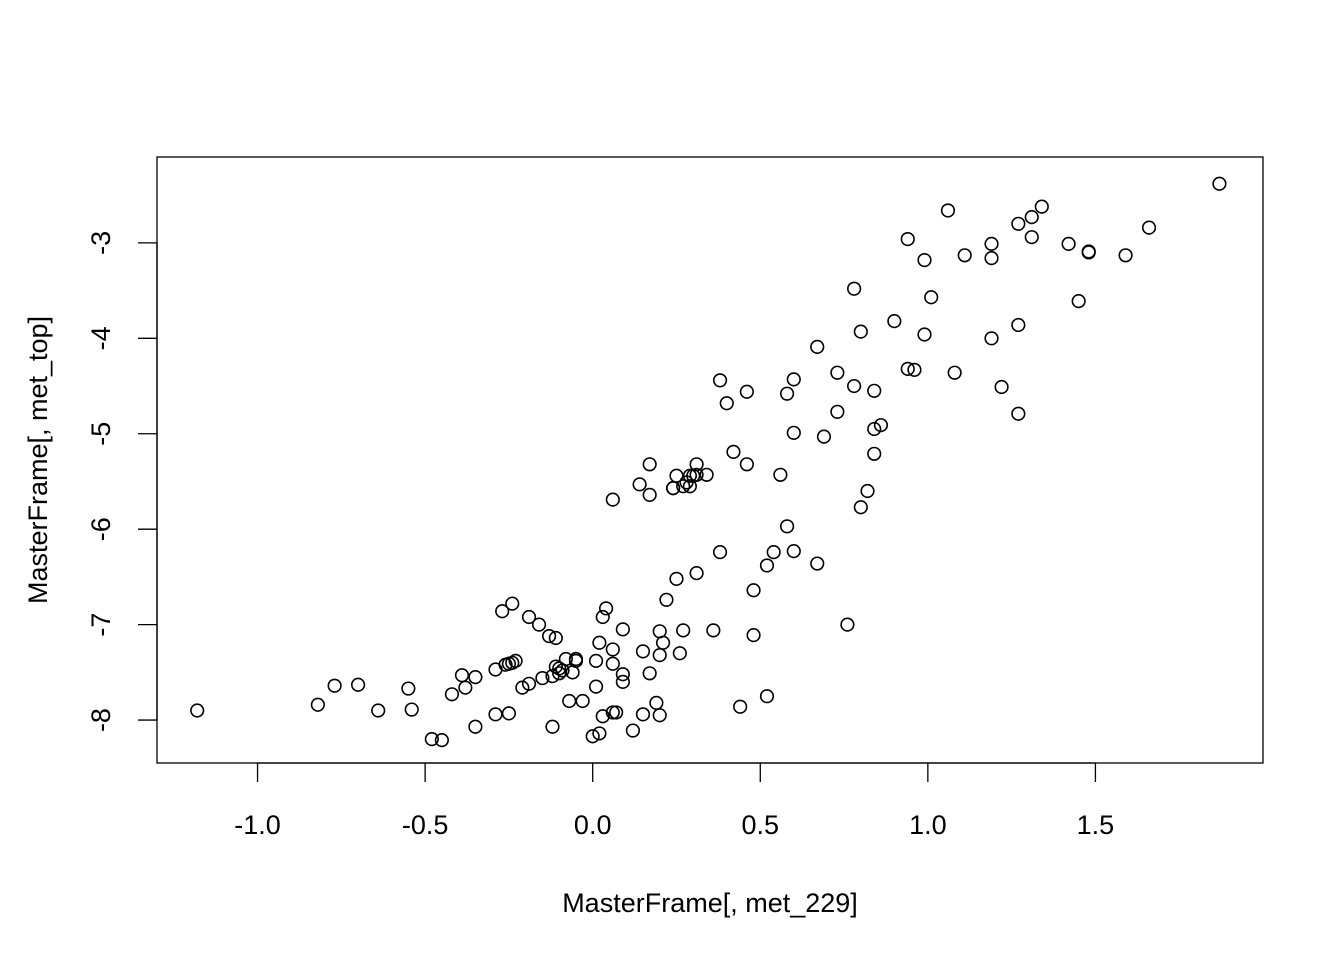  Describe the element at coordinates (593, 825) in the screenshot. I see `x-tick-label: 0.0` at that location.